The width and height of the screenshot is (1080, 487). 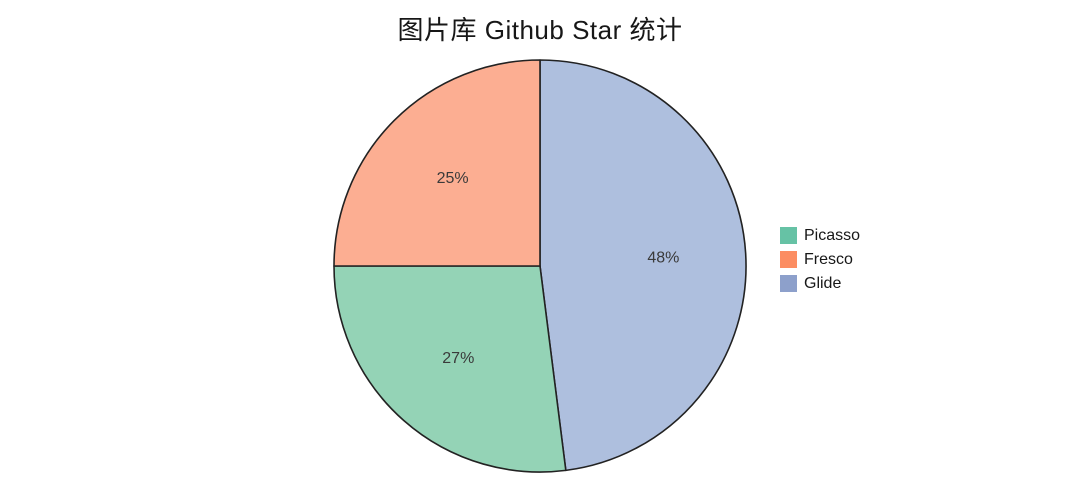 What do you see at coordinates (437, 163) in the screenshot?
I see `pie-slice-fresco` at bounding box center [437, 163].